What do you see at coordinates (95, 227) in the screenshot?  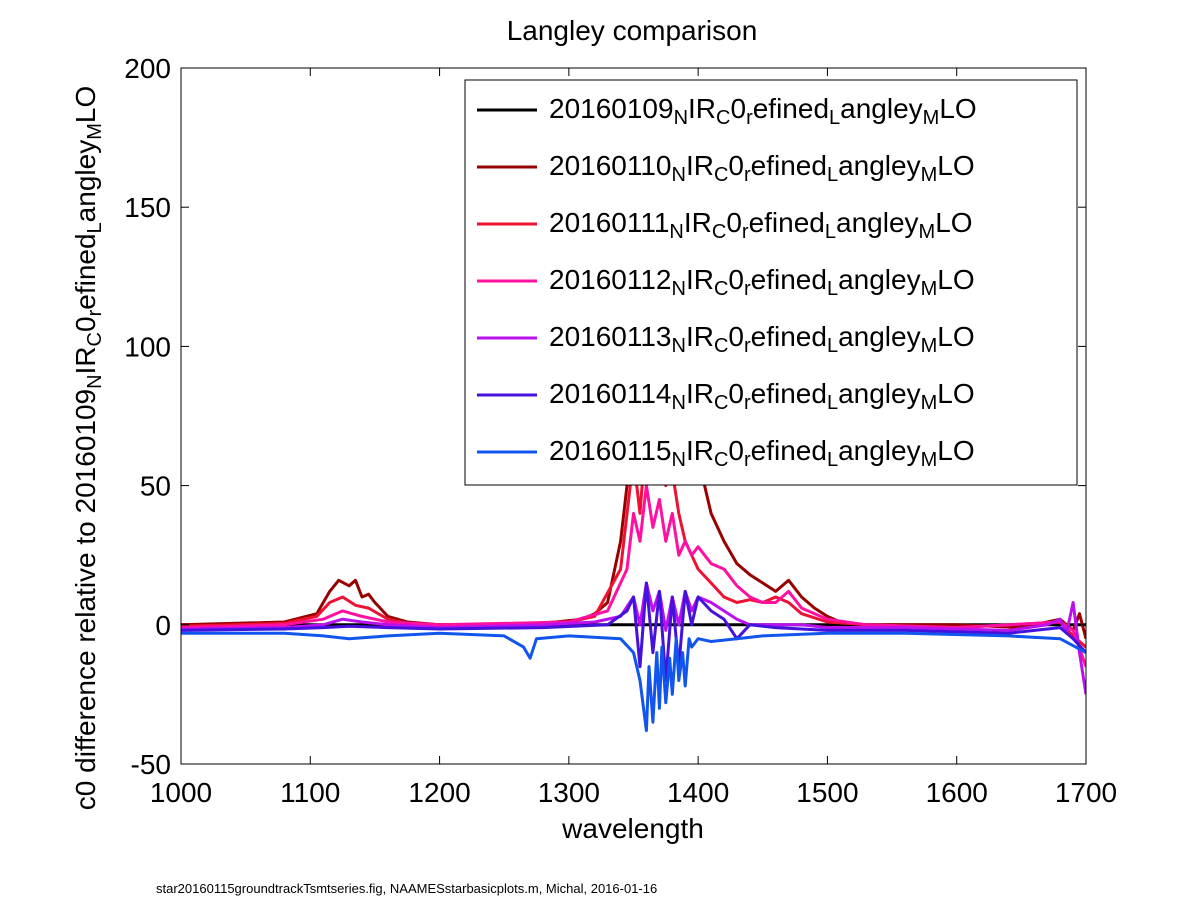 I see `y-axis-label-part: L` at bounding box center [95, 227].